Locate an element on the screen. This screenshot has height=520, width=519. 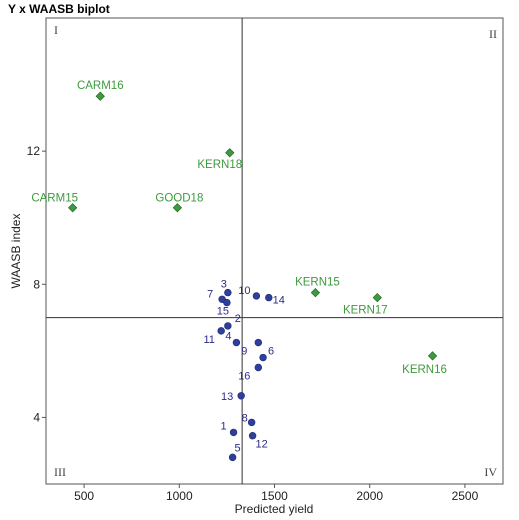
environment-label: CARM15 is located at coordinates (54, 199).